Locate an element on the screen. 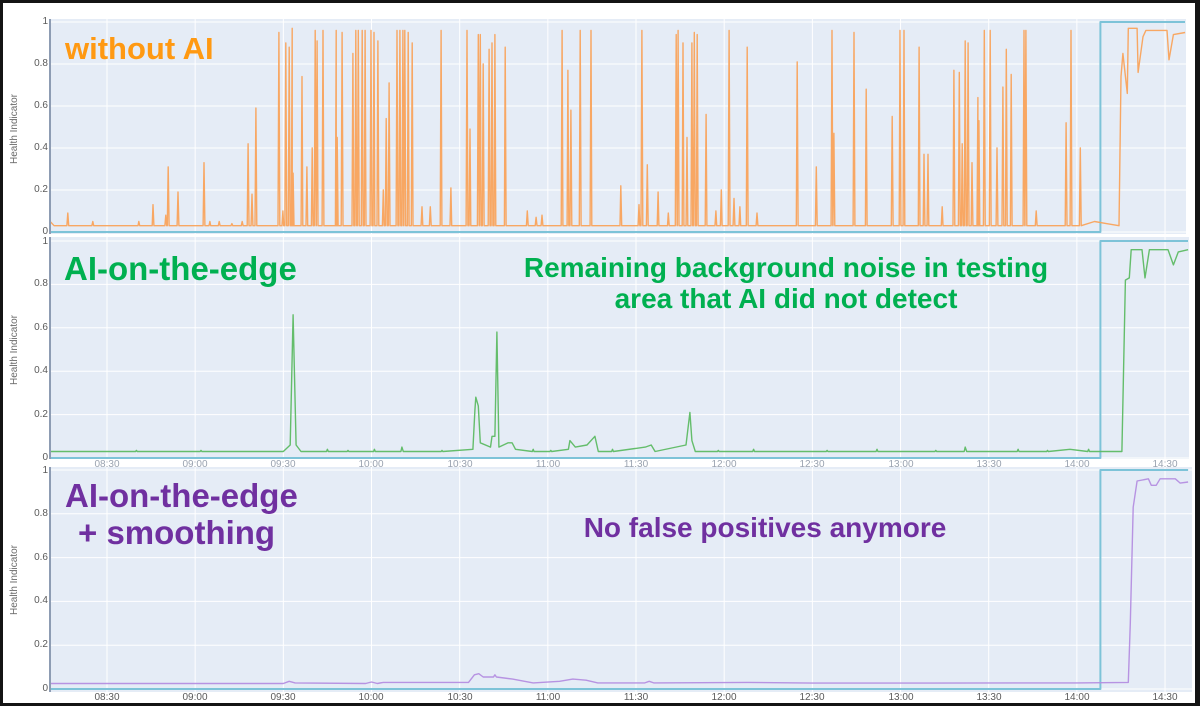  annotation-no-false-positives: No false positives anymore is located at coordinates (765, 527).